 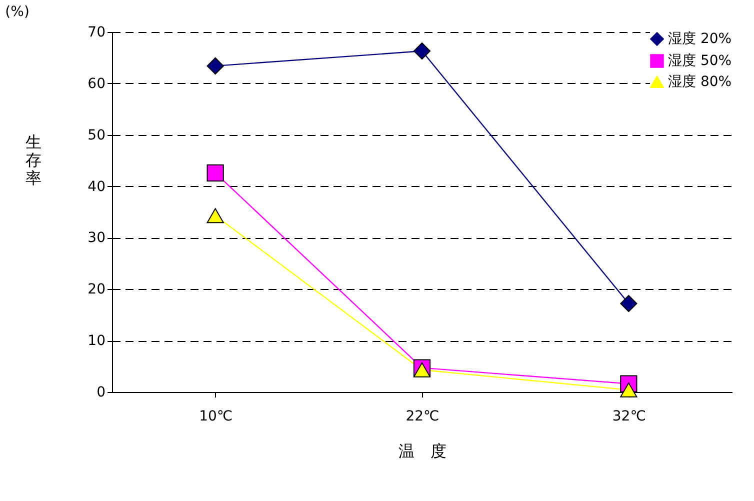 I want to click on x-tick-label: 32℃, so click(x=629, y=416).